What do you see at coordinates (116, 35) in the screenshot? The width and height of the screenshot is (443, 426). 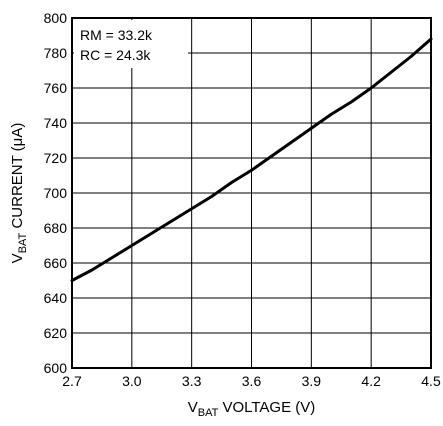 I see `annotation-rm: RM = 33.2k` at bounding box center [116, 35].